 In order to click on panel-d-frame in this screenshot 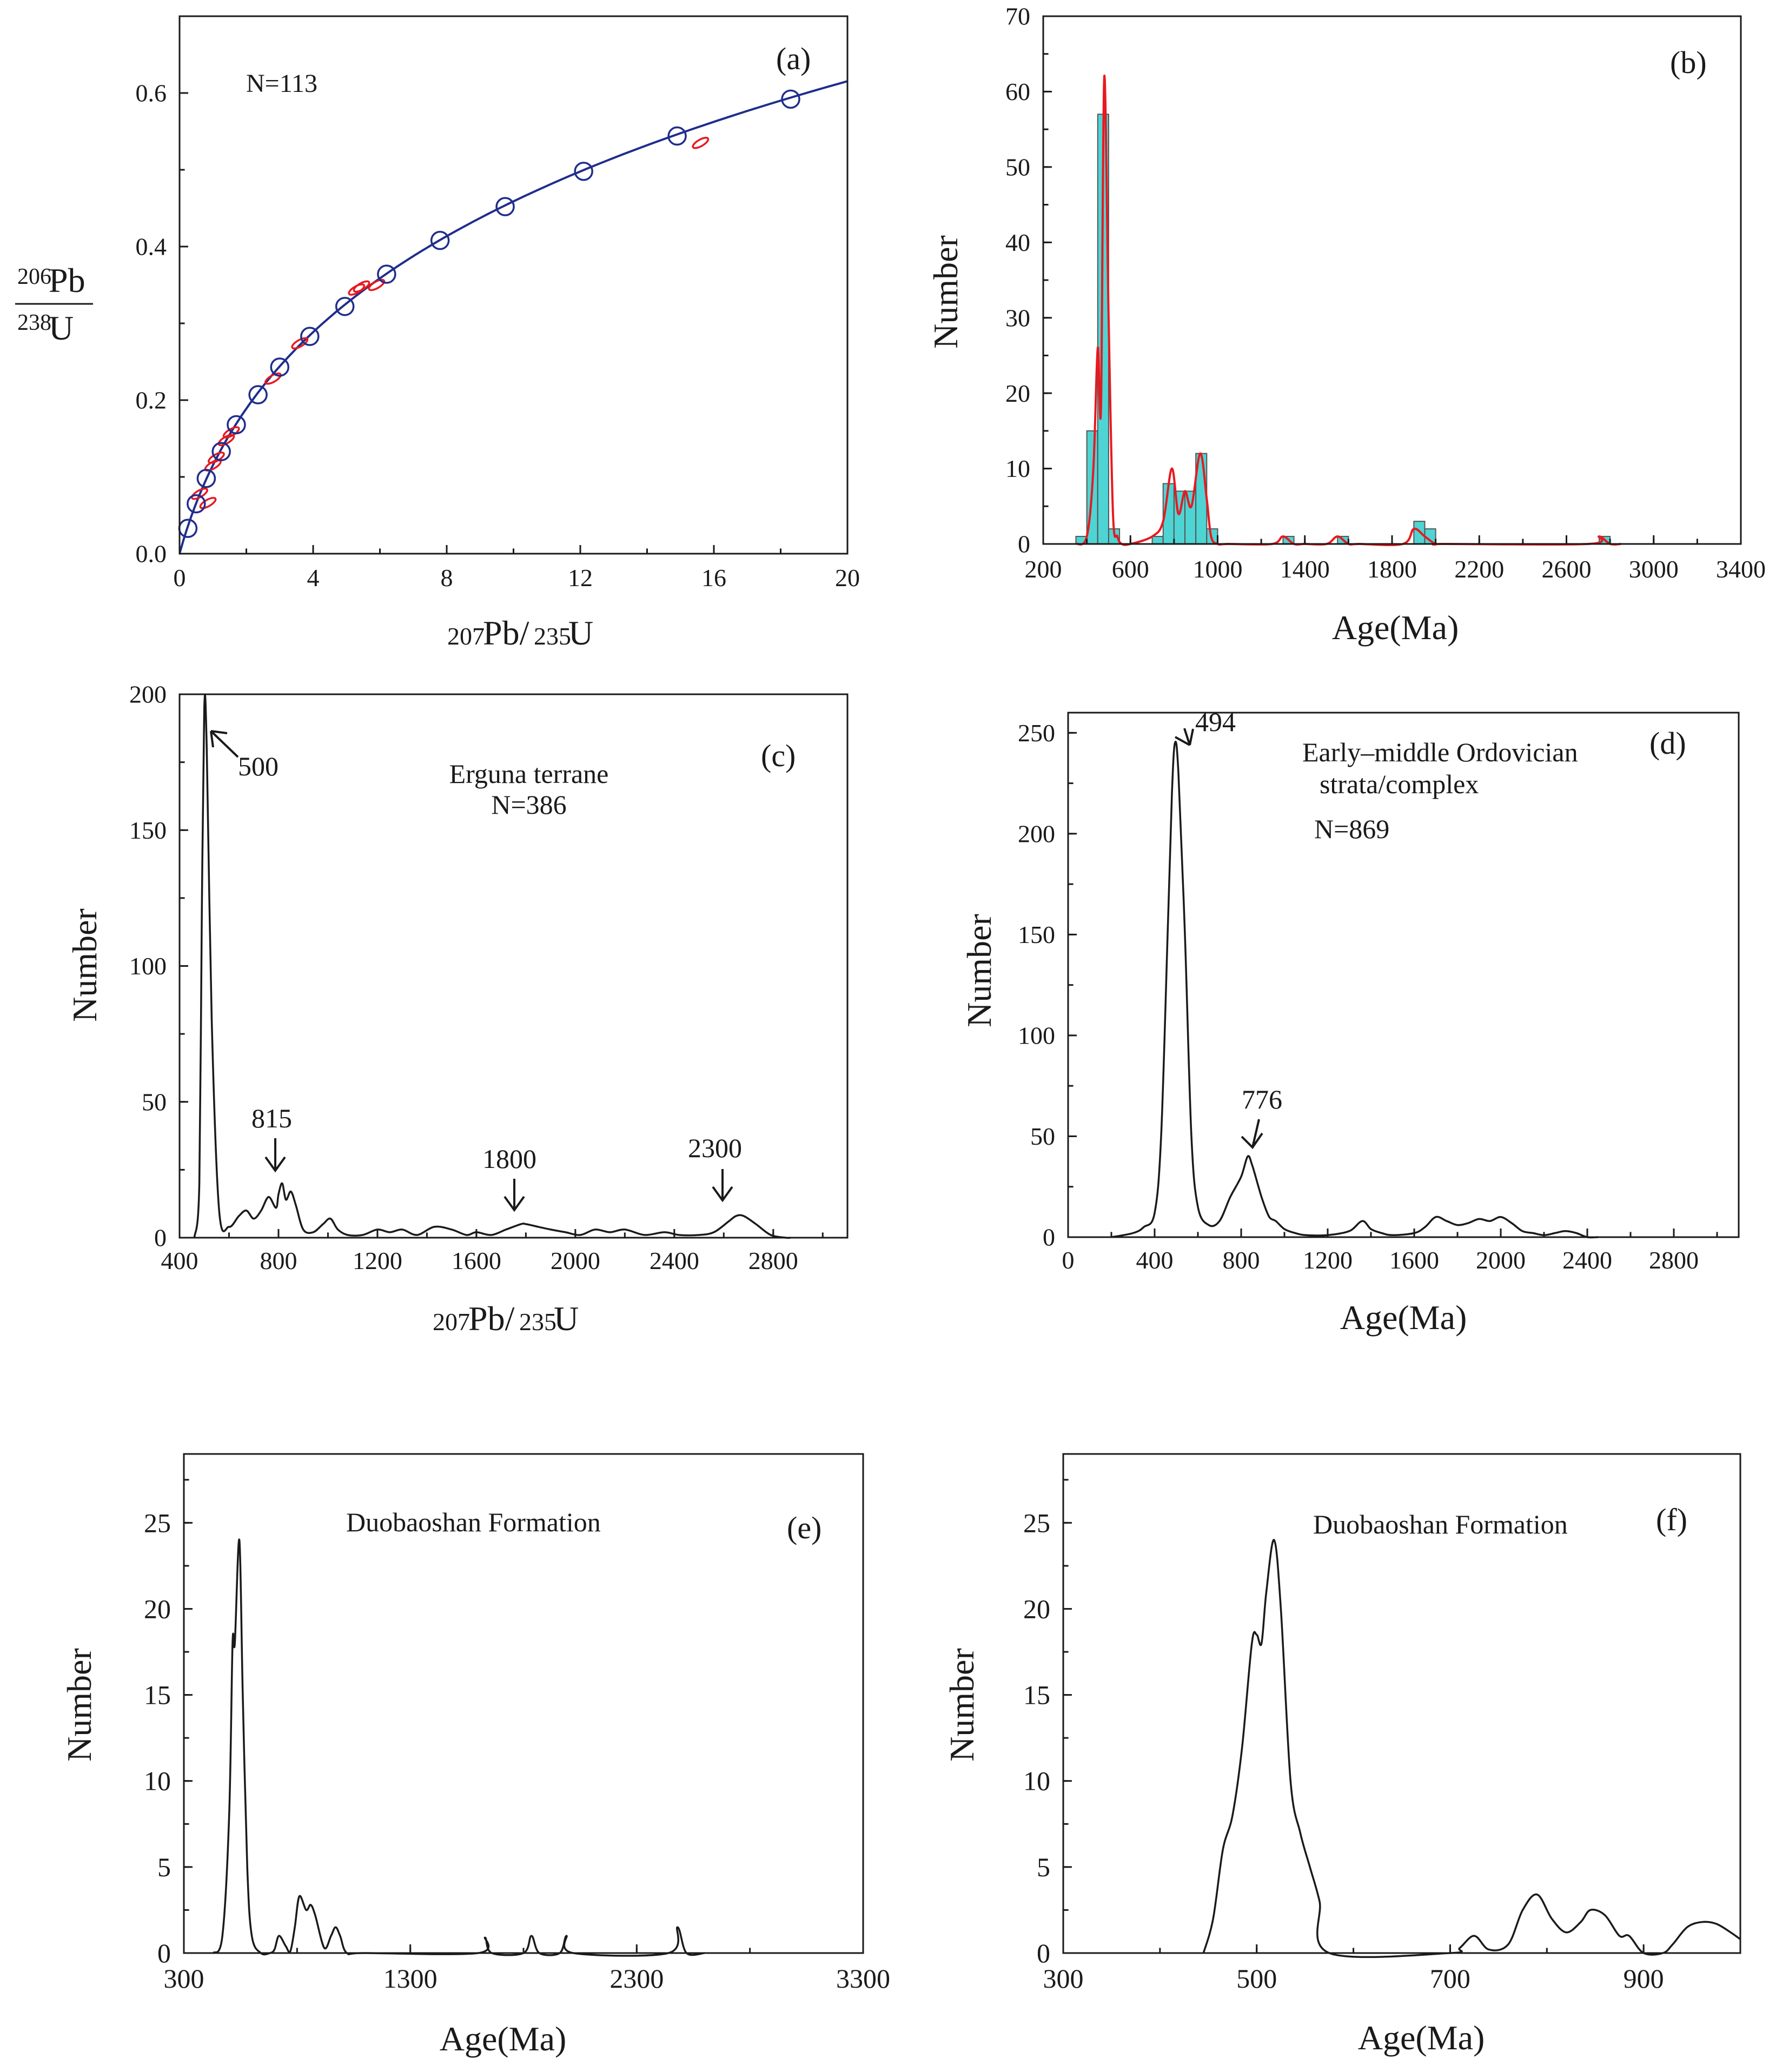, I will do `click(1403, 975)`.